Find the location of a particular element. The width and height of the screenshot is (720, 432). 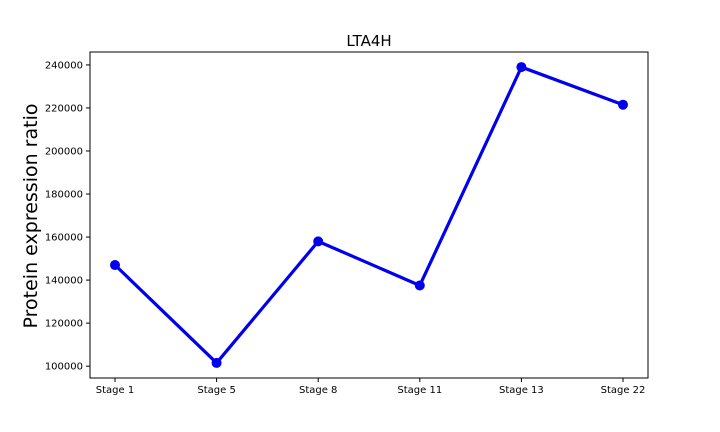

x-tick-label: Stage 22 is located at coordinates (623, 390).